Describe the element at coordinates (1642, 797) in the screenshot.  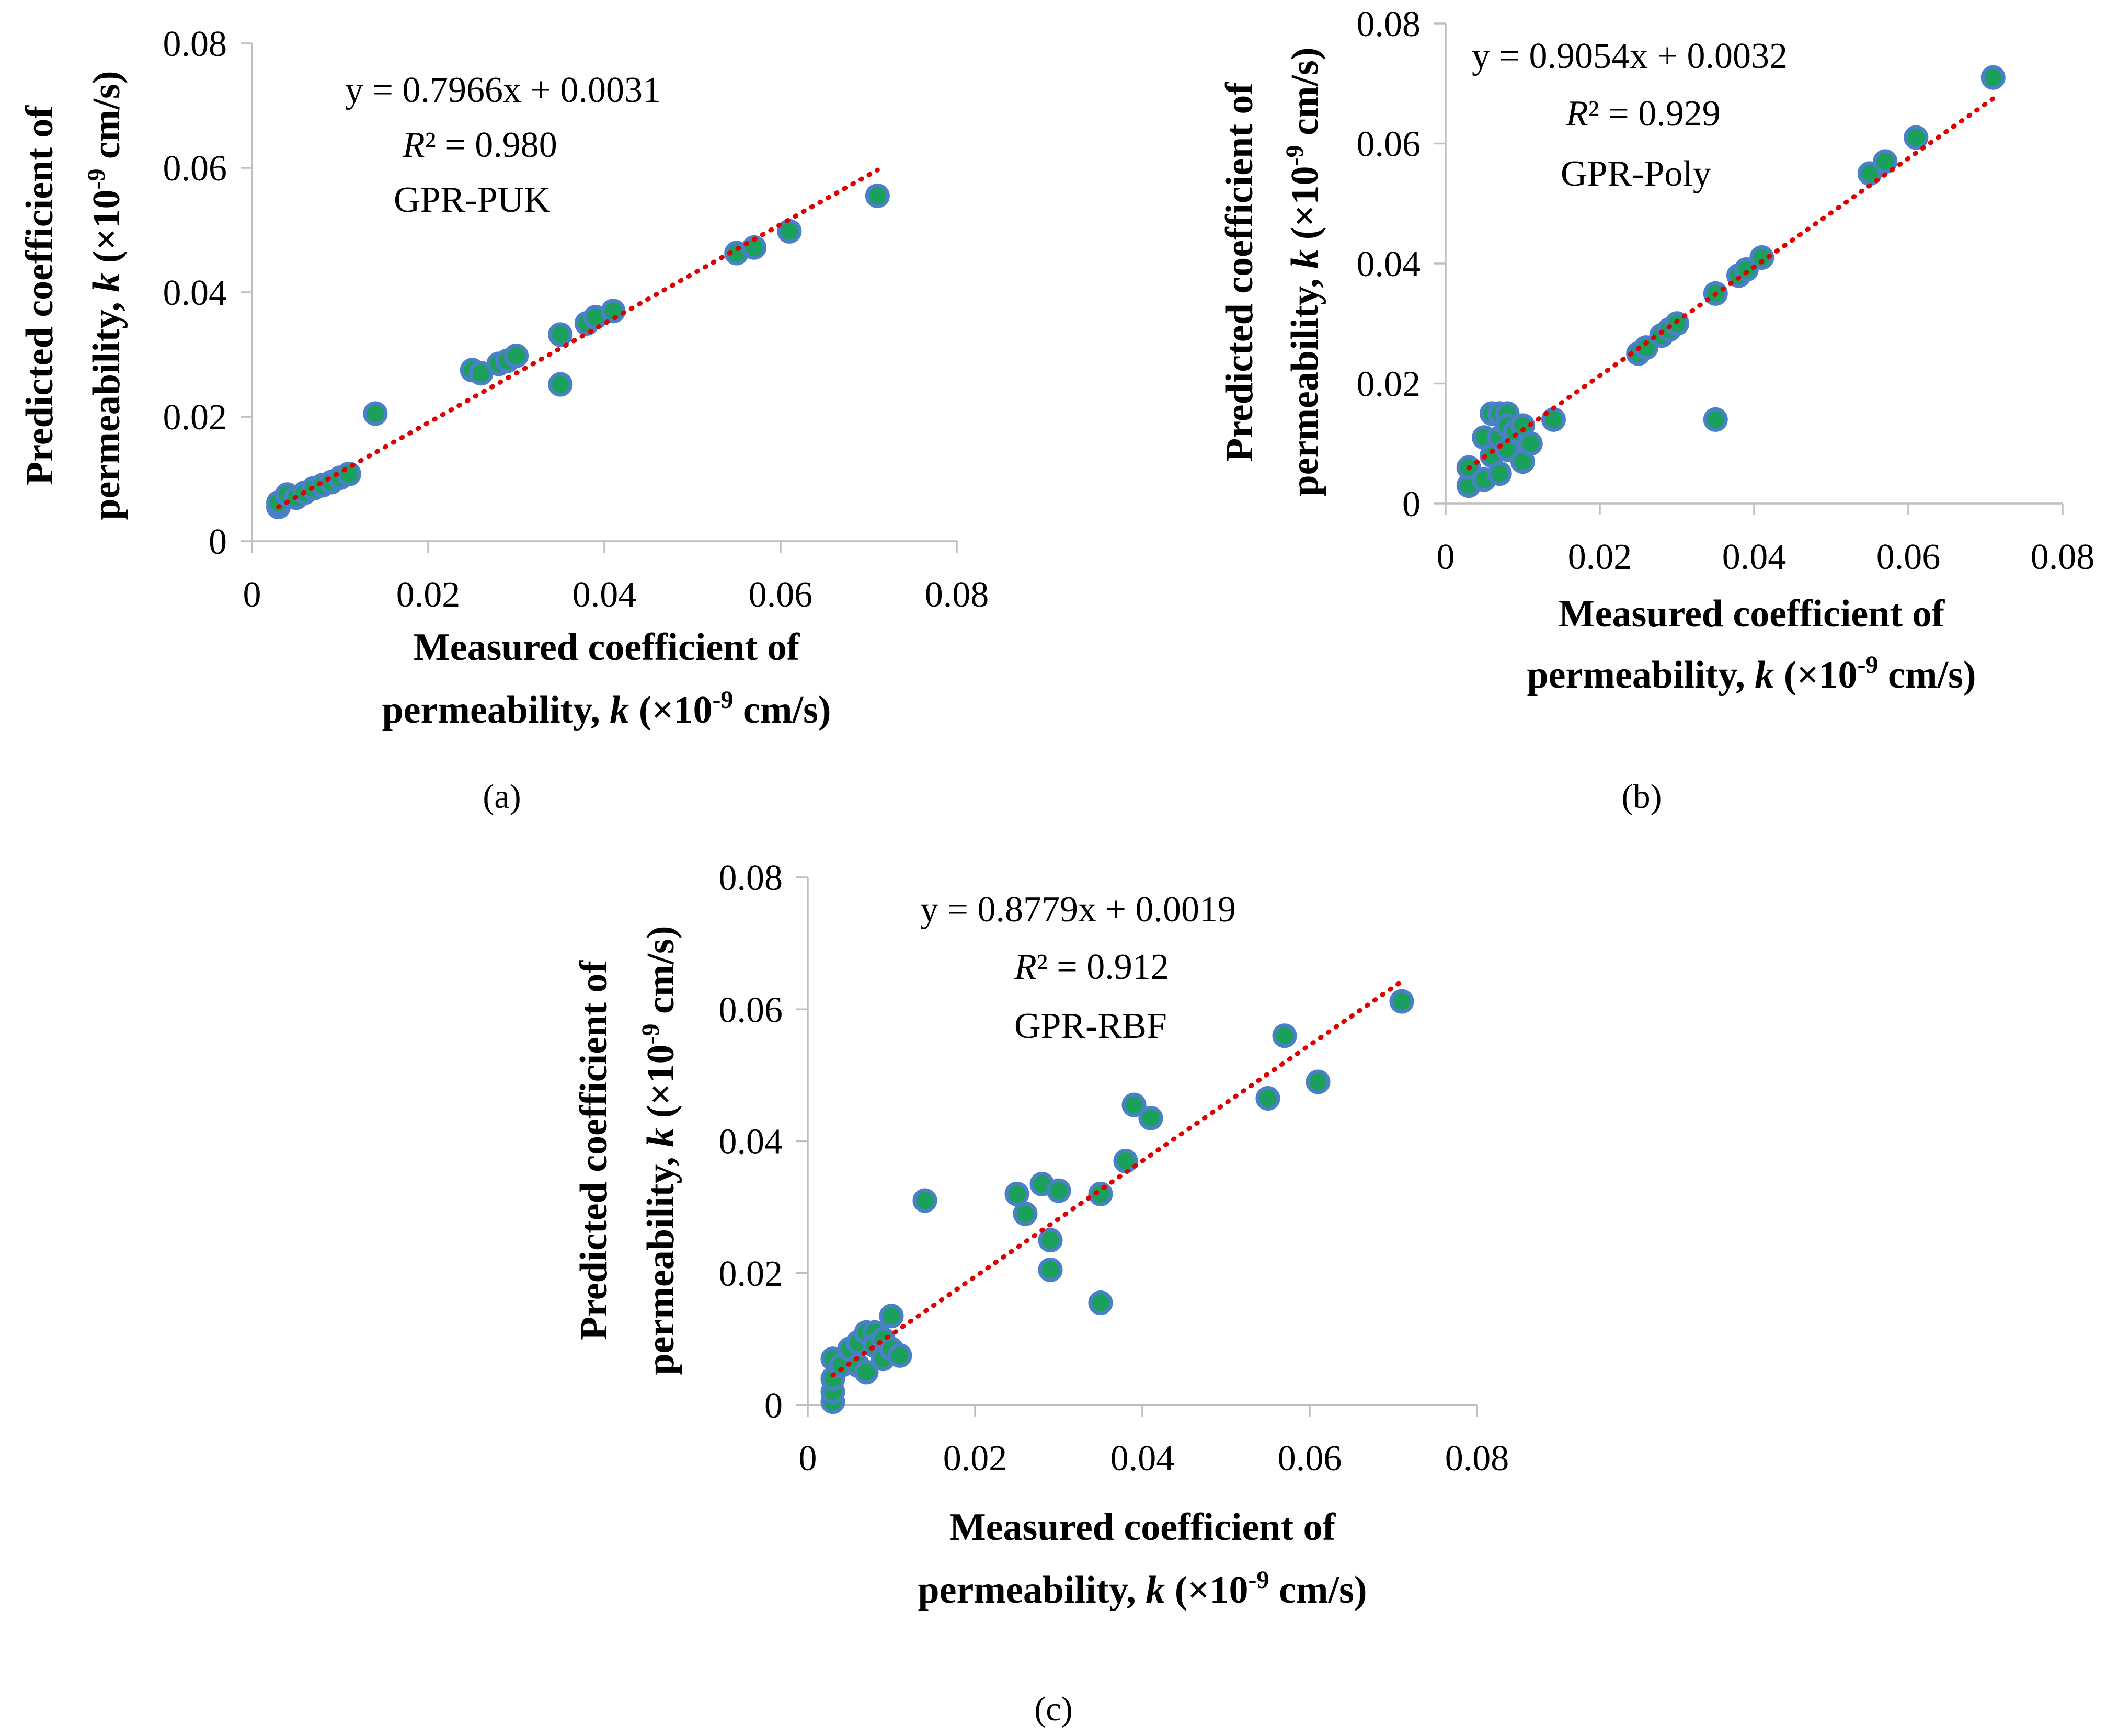
I see `panel-label: (b)` at that location.